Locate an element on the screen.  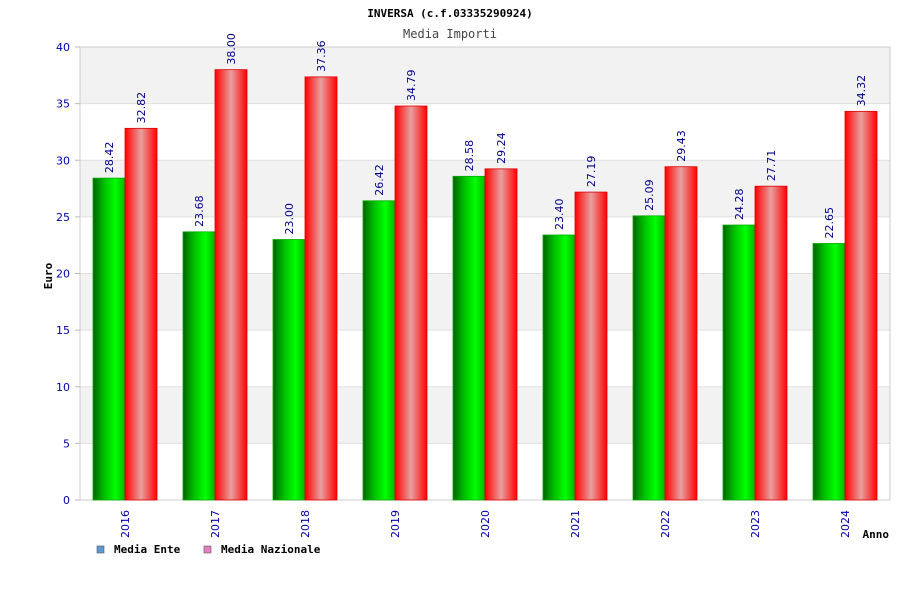
legend-swatch-media-ente is located at coordinates (100, 549).